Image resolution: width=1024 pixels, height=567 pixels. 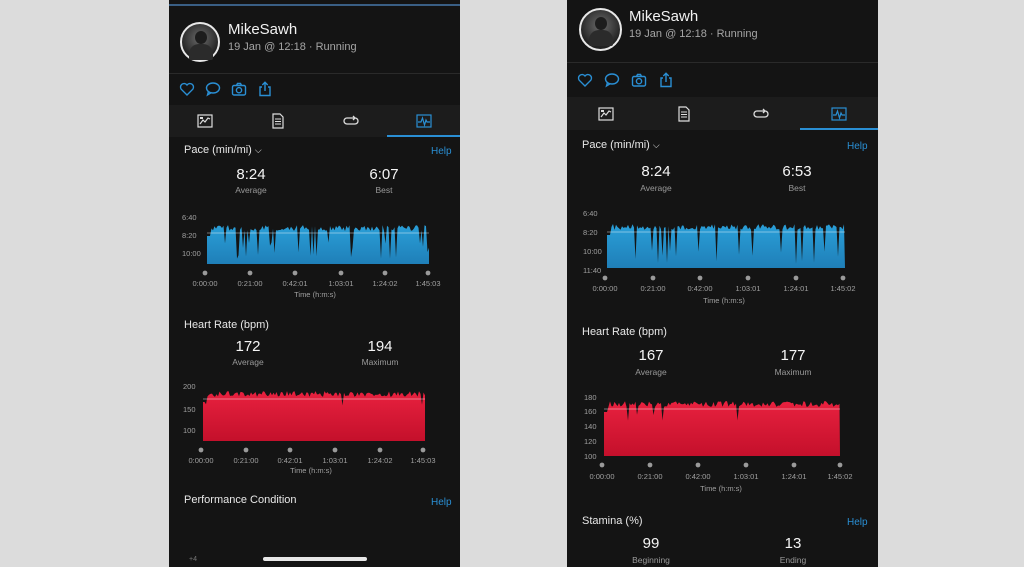 I want to click on y-tick-label: 100, so click(x=189, y=430).